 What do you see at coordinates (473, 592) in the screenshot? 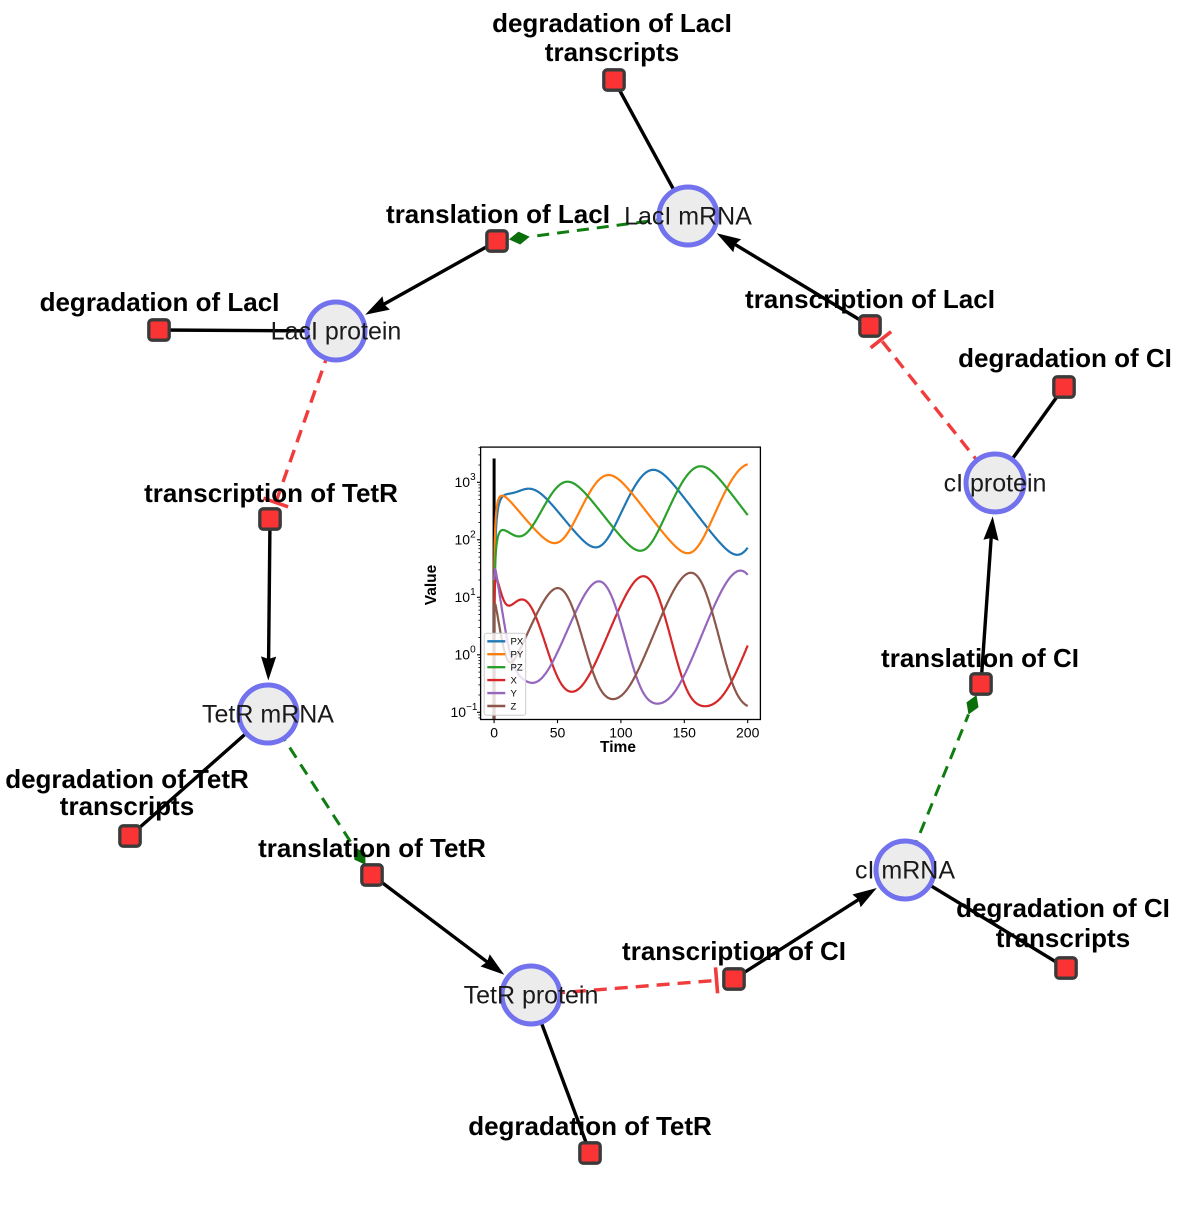
I see `svg-text: 1` at bounding box center [473, 592].